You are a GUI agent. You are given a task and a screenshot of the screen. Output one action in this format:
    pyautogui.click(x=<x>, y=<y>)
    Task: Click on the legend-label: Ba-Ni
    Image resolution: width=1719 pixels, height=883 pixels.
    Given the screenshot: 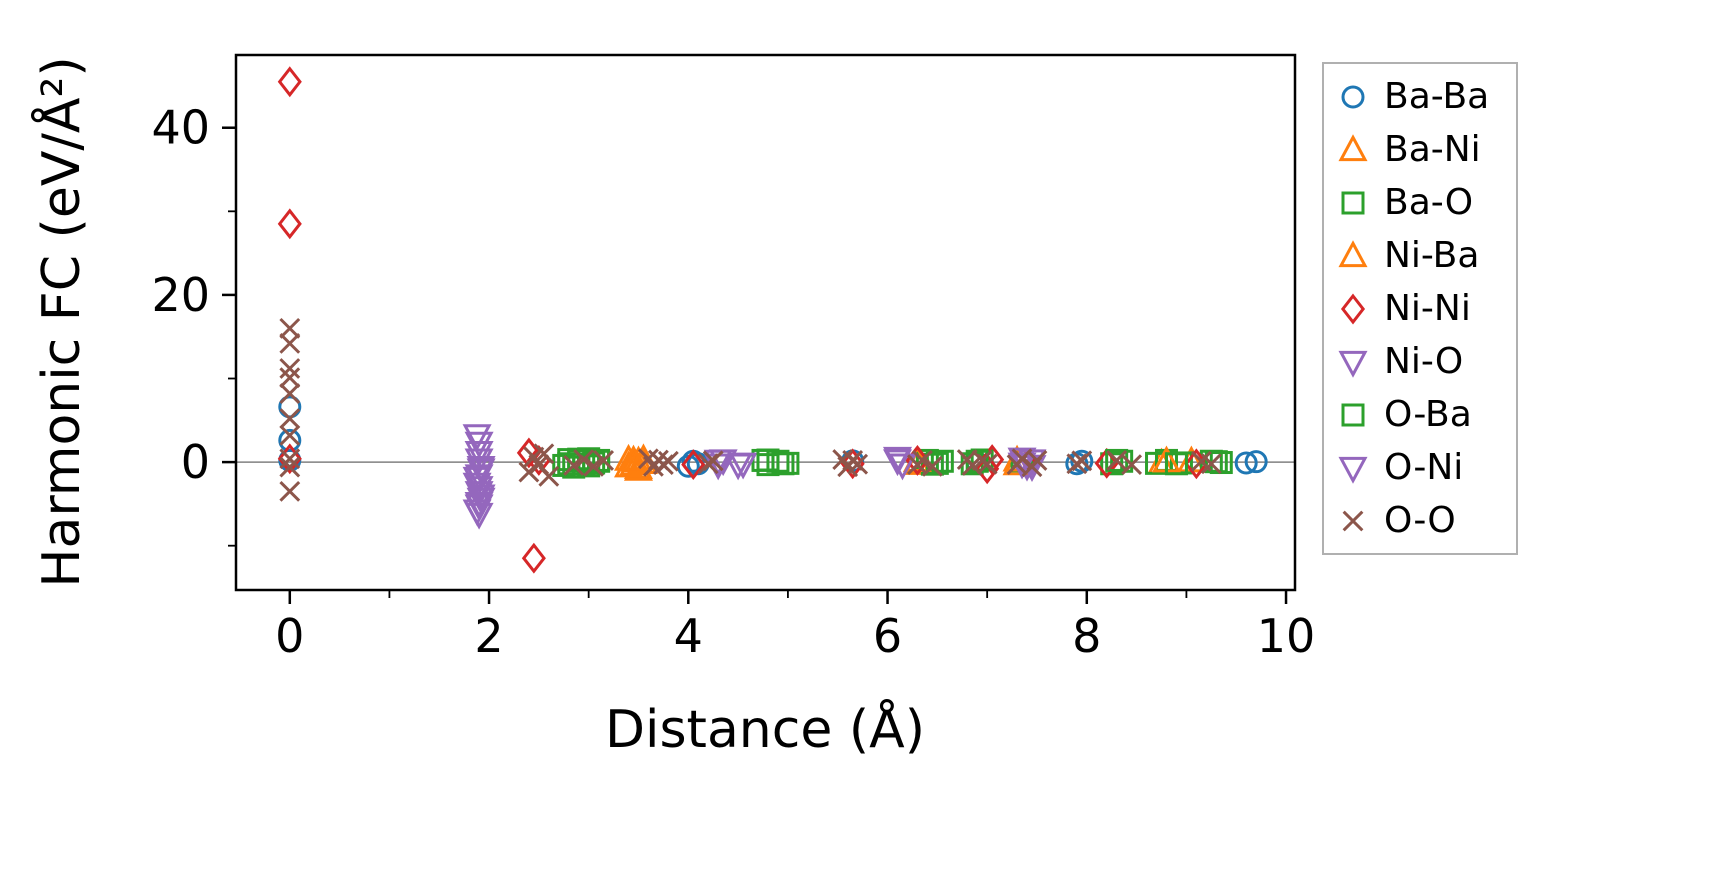 What is the action you would take?
    pyautogui.click(x=1432, y=149)
    